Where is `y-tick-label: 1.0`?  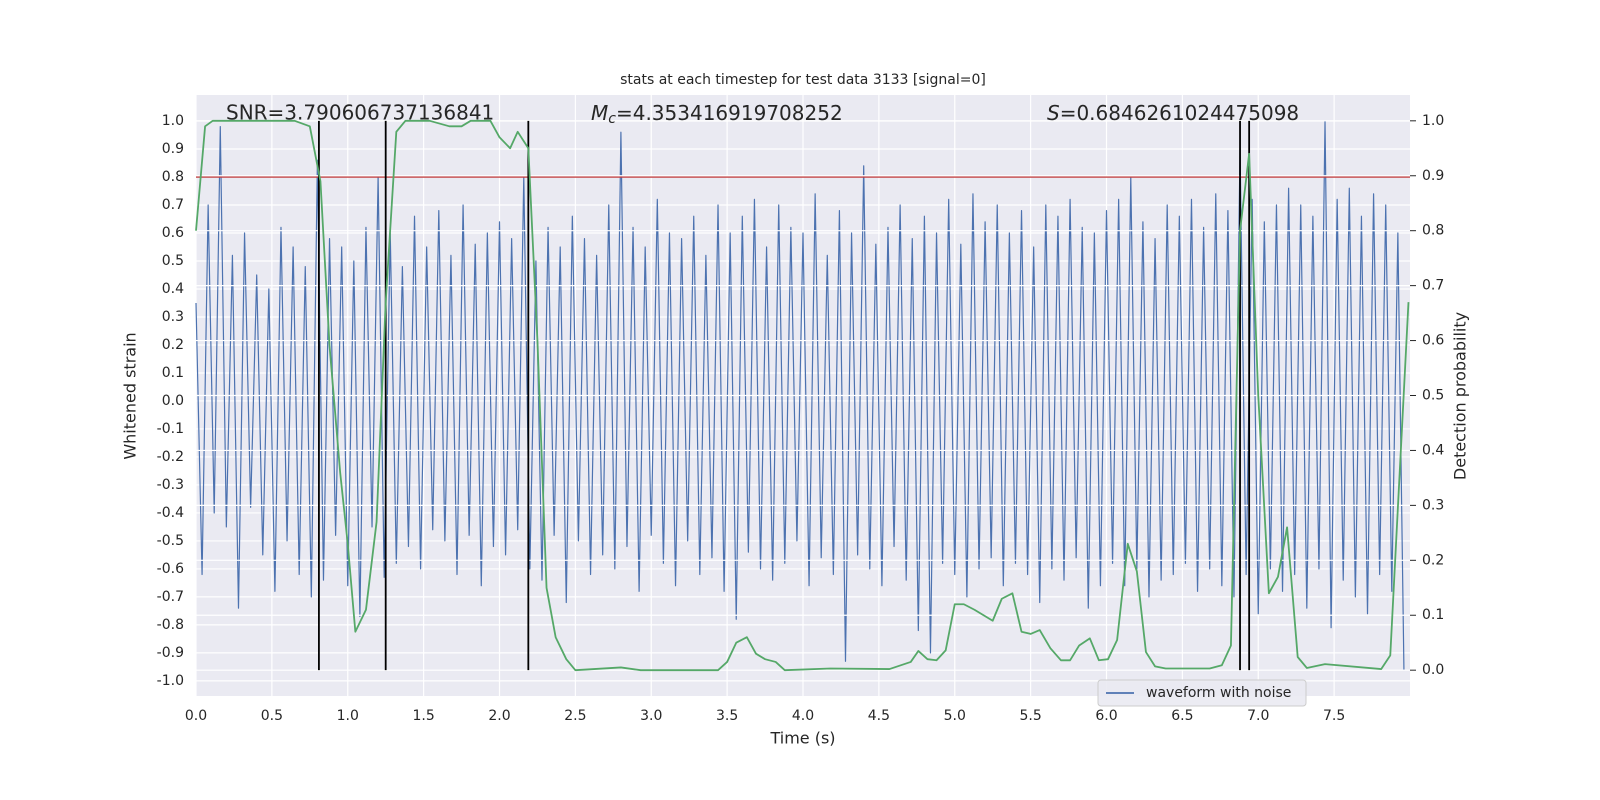 y-tick-label: 1.0 is located at coordinates (173, 121).